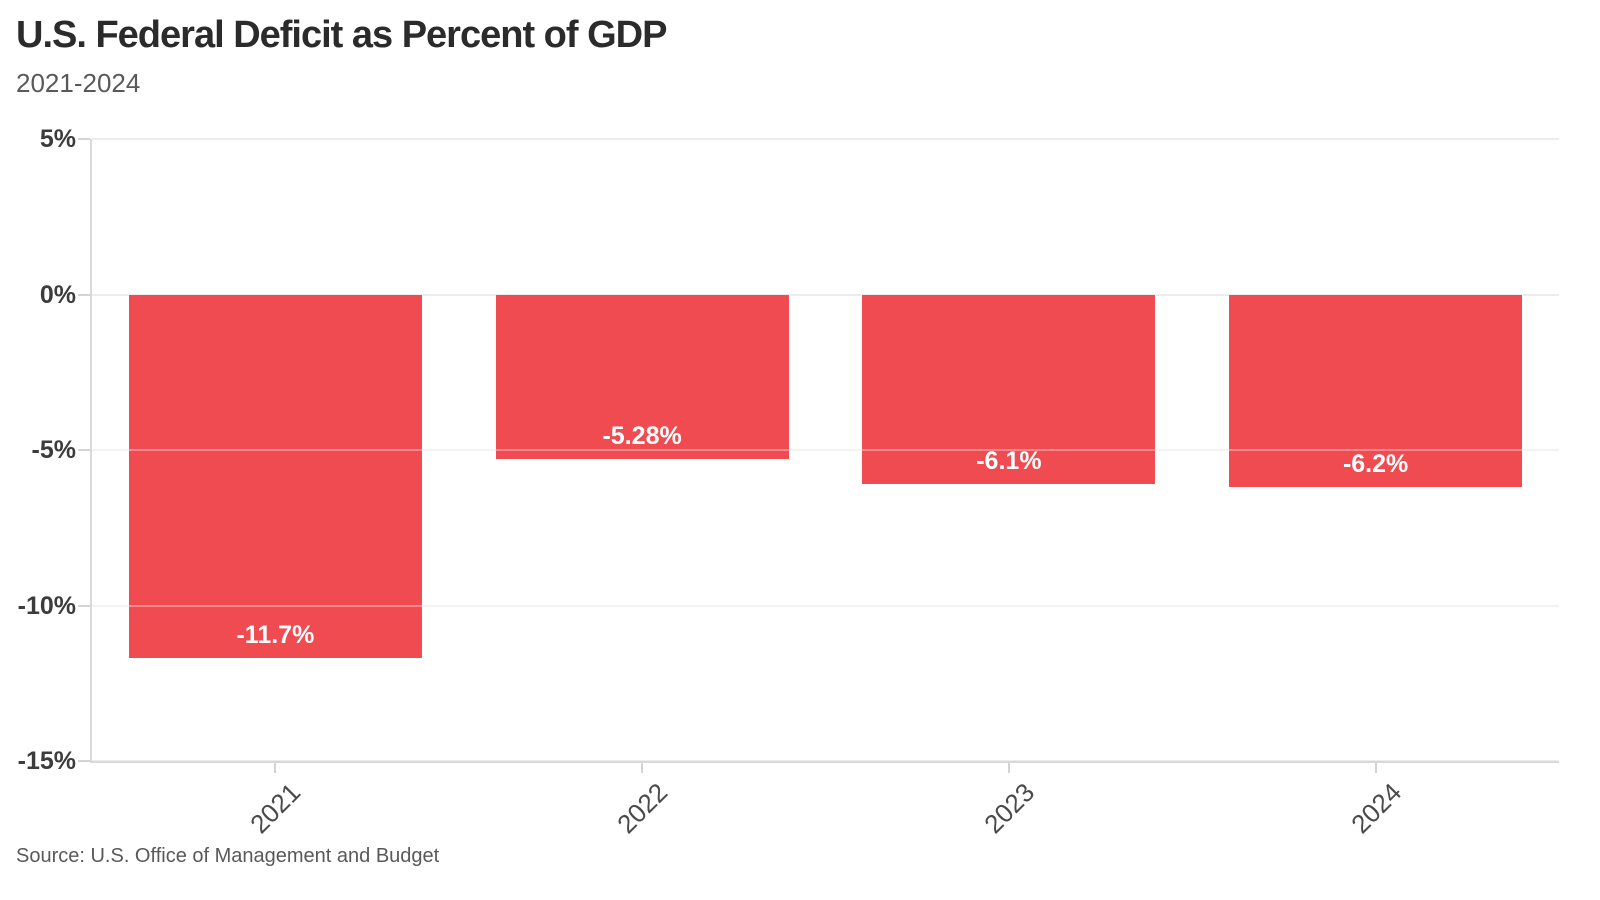  I want to click on bar-value-label: -6.1%, so click(1009, 461).